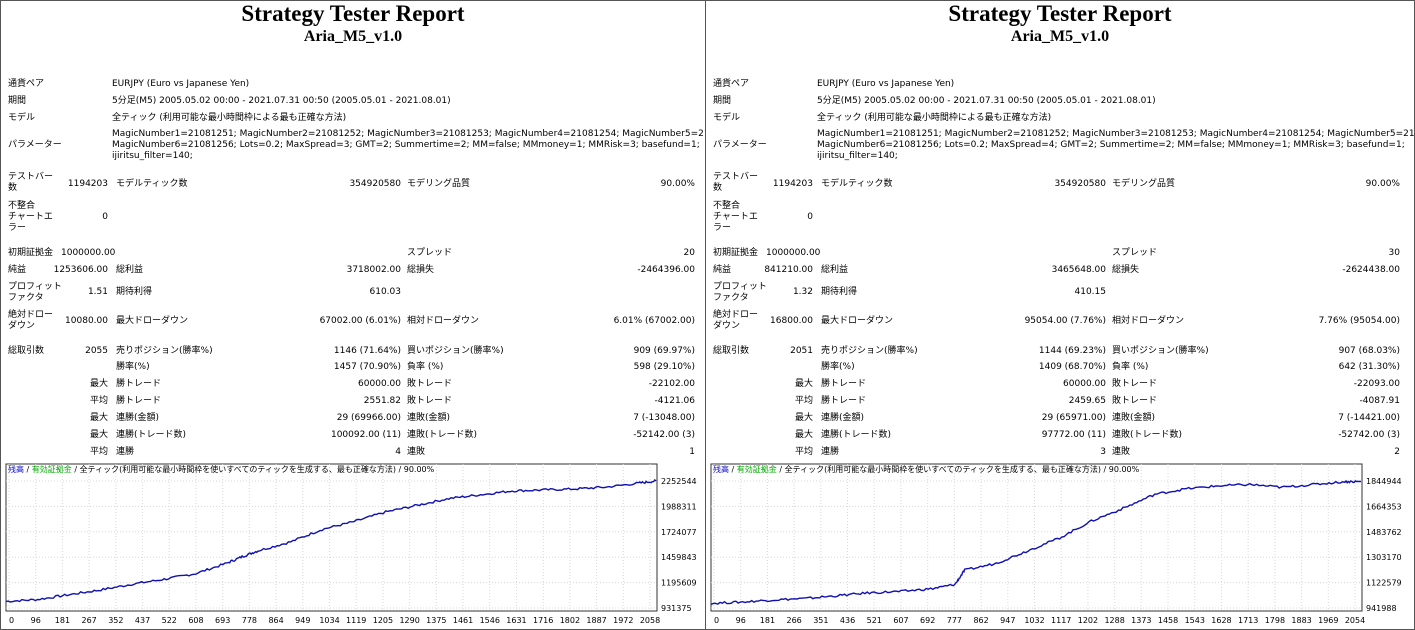  What do you see at coordinates (31, 253) in the screenshot?
I see `deposit-label: 初期証拠金` at bounding box center [31, 253].